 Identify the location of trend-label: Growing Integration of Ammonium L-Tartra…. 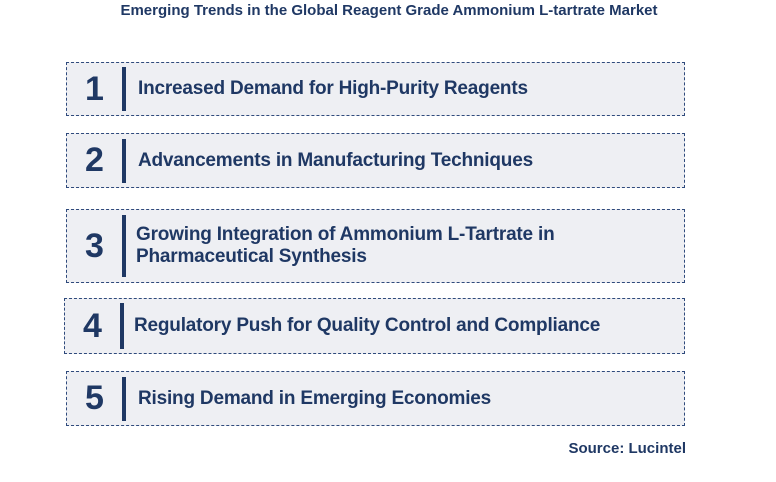
(345, 245).